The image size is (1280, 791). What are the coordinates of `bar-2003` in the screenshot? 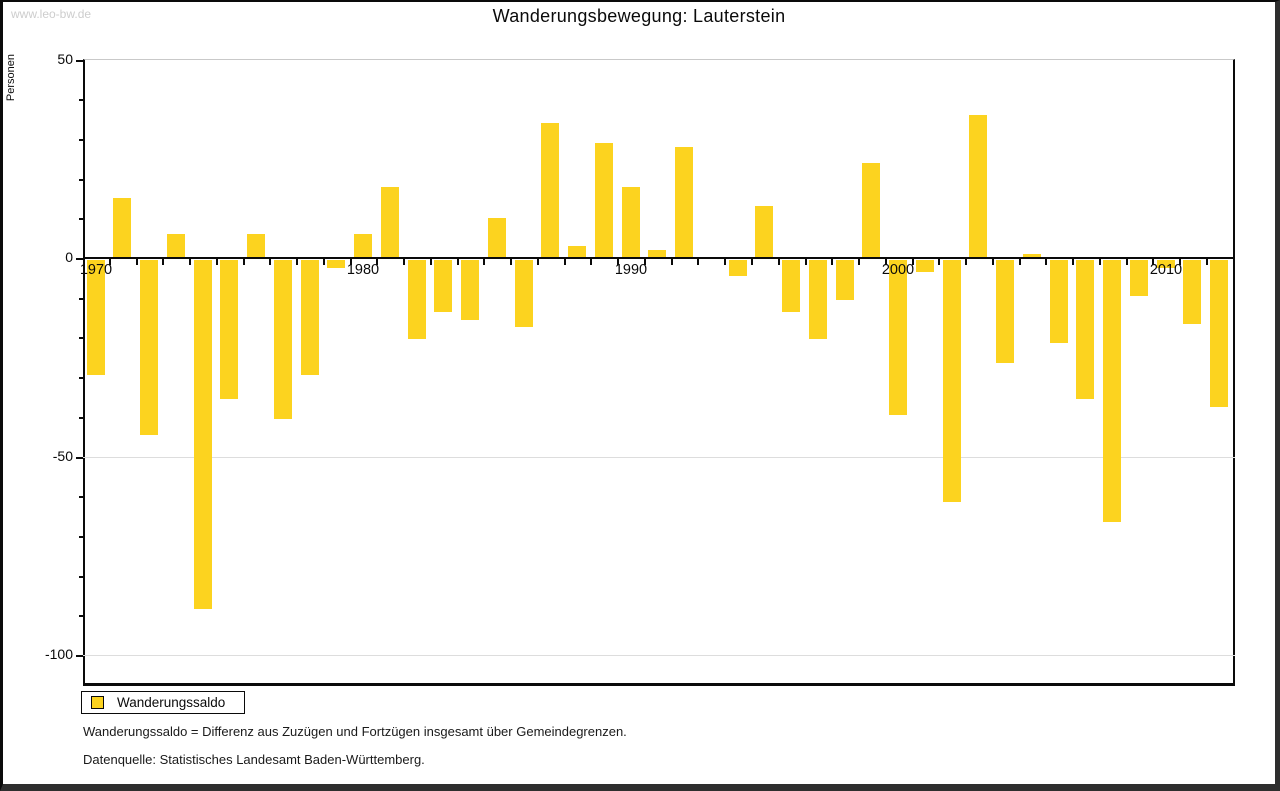 It's located at (978, 186).